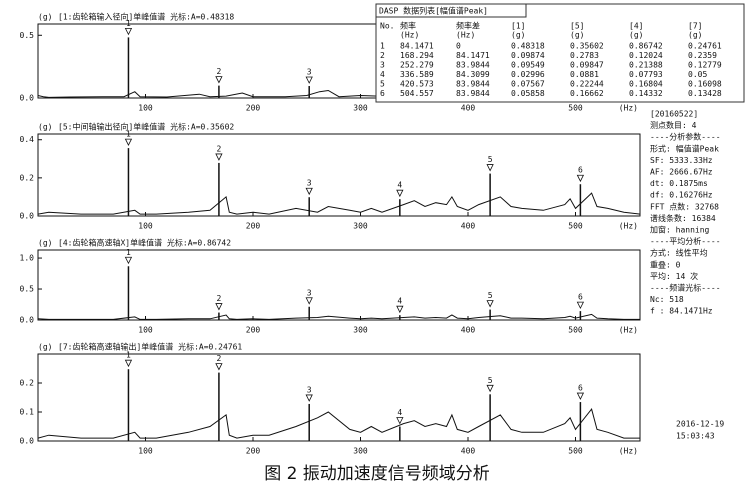 The height and width of the screenshot is (496, 754). I want to click on table-cell: 2, so click(382, 55).